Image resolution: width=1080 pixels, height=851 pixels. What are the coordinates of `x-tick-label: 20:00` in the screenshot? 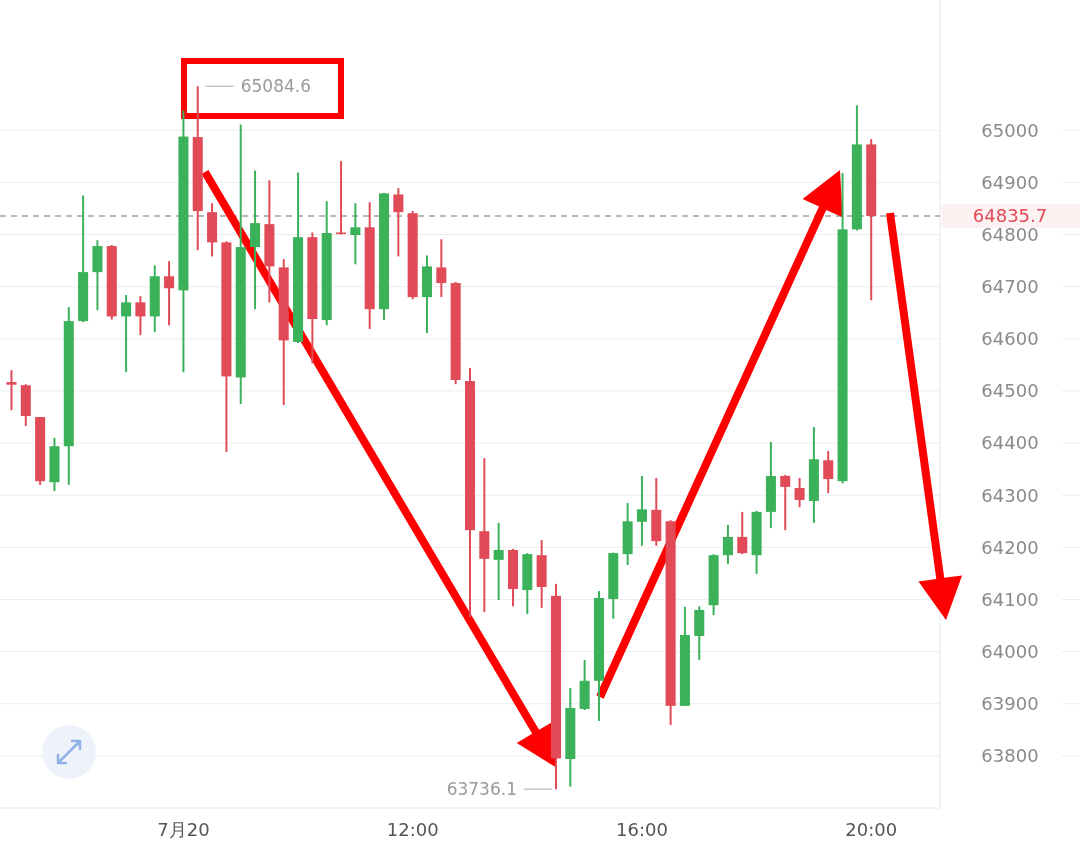 It's located at (871, 830).